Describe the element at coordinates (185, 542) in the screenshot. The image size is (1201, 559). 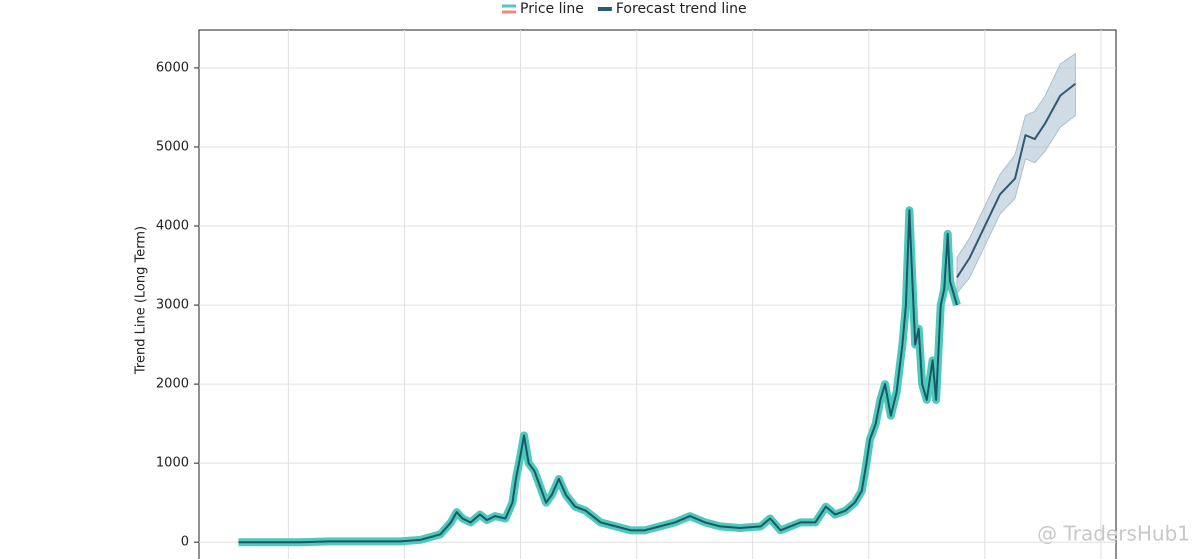
I see `y-tick-label: 0` at that location.